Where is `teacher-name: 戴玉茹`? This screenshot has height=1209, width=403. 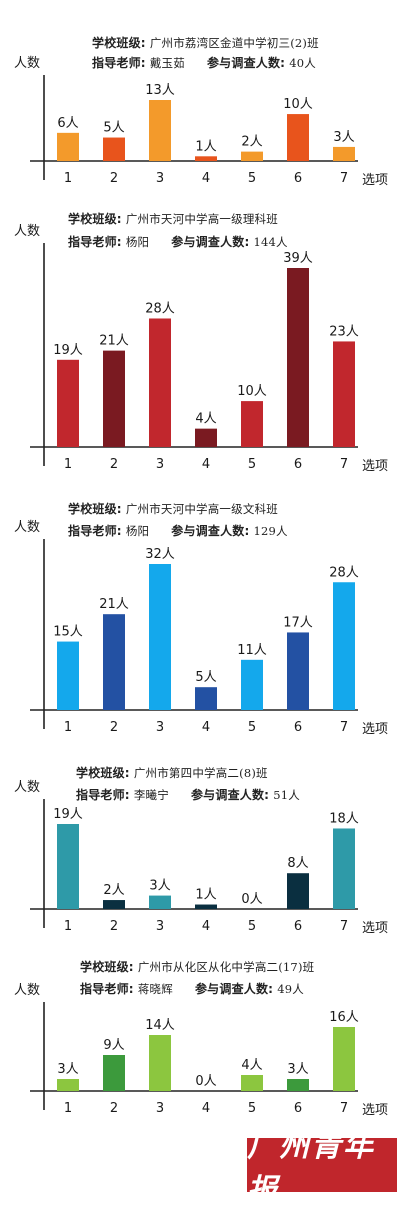
teacher-name: 戴玉茹 is located at coordinates (167, 63).